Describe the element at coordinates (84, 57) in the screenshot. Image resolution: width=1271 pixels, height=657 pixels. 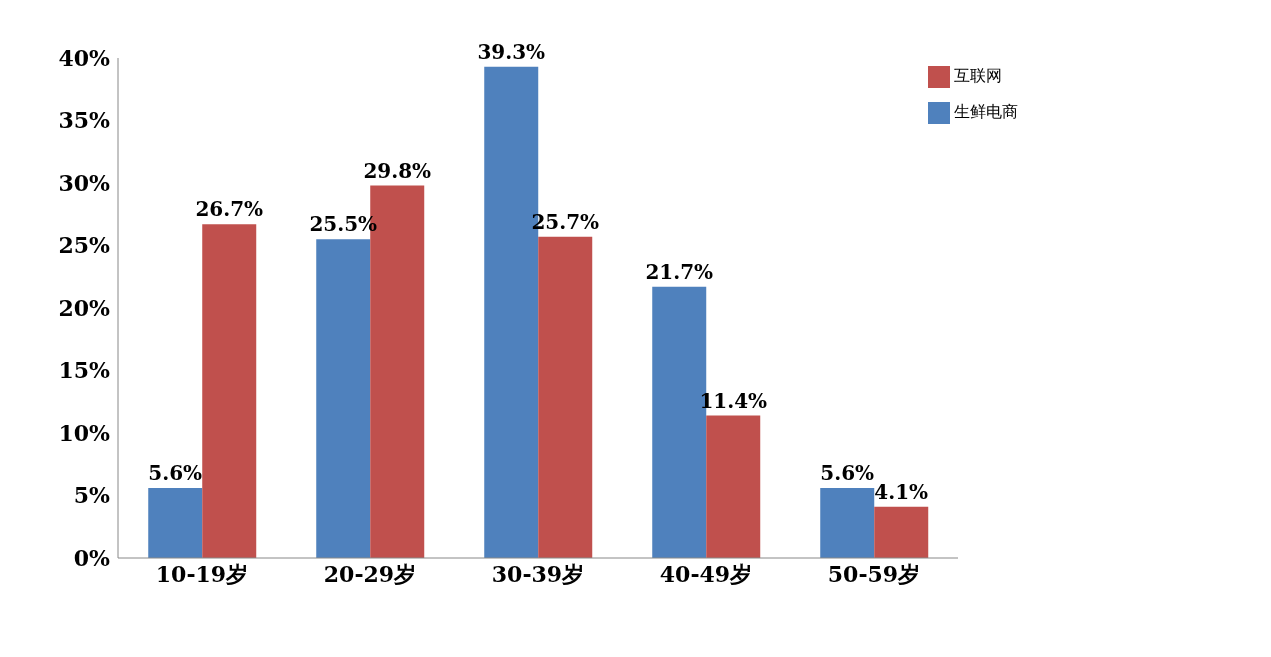
I see `y-tick-label: 40%` at that location.